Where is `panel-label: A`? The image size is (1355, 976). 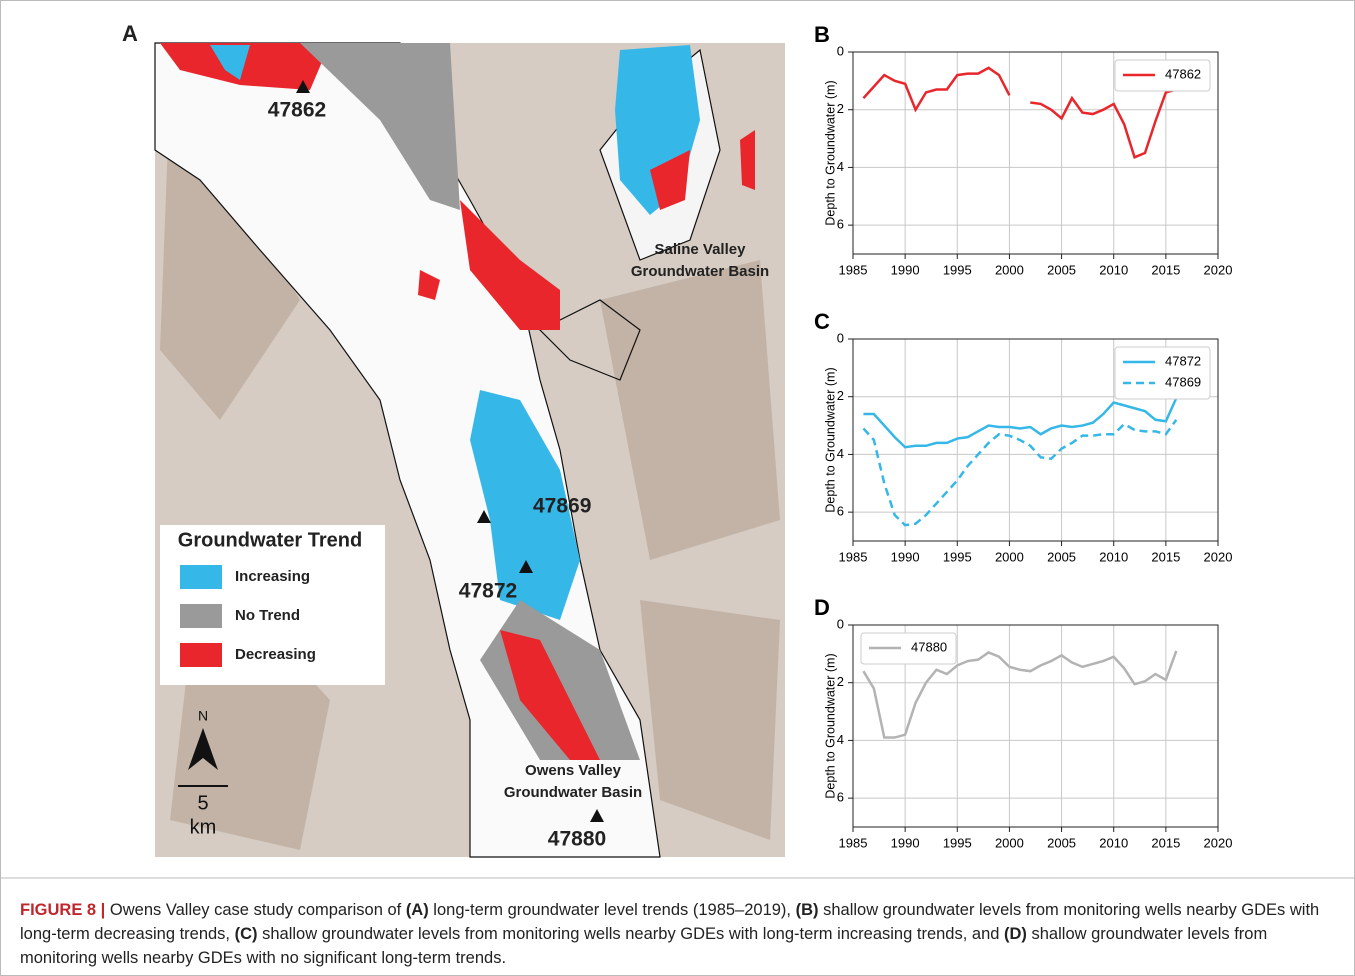
panel-label: A is located at coordinates (130, 33).